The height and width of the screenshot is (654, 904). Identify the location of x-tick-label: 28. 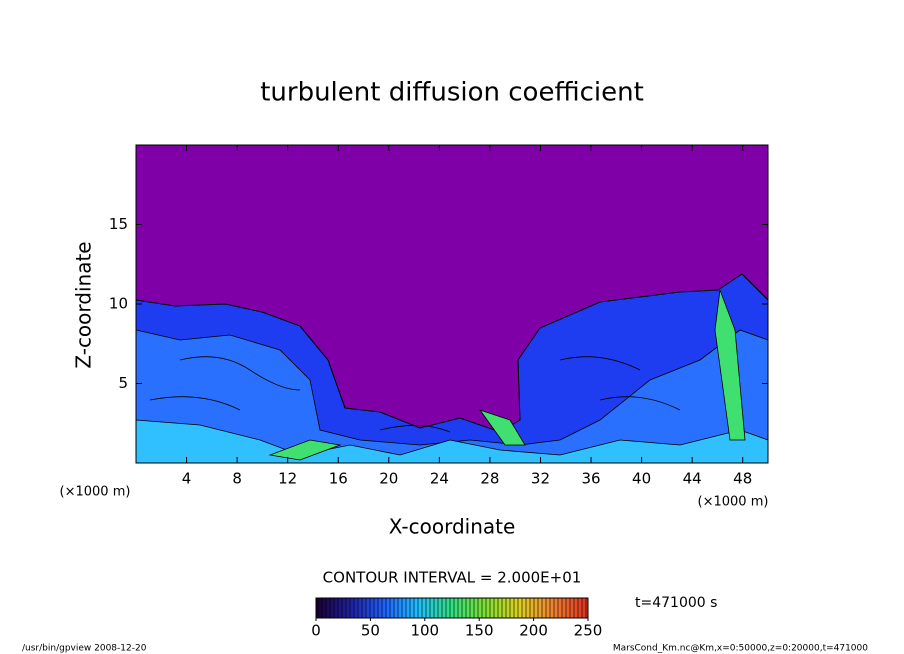
(489, 479).